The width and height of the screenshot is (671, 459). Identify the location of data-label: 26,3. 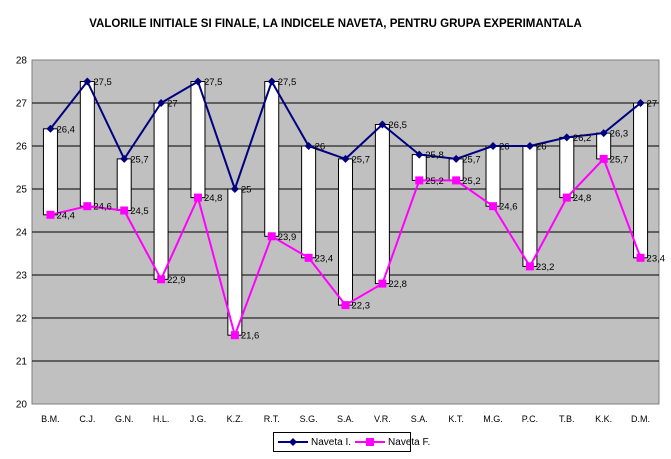
(619, 134).